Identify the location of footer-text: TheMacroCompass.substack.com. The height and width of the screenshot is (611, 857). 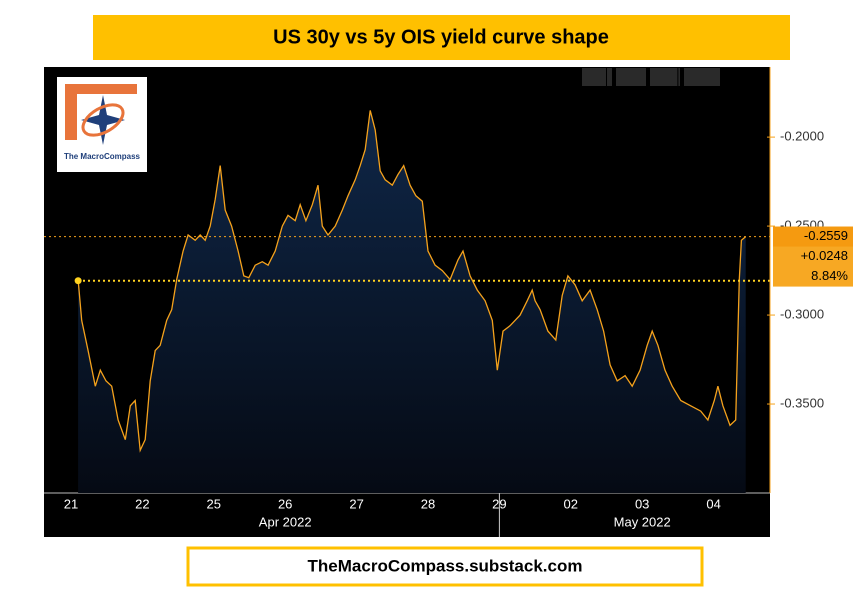
(445, 565).